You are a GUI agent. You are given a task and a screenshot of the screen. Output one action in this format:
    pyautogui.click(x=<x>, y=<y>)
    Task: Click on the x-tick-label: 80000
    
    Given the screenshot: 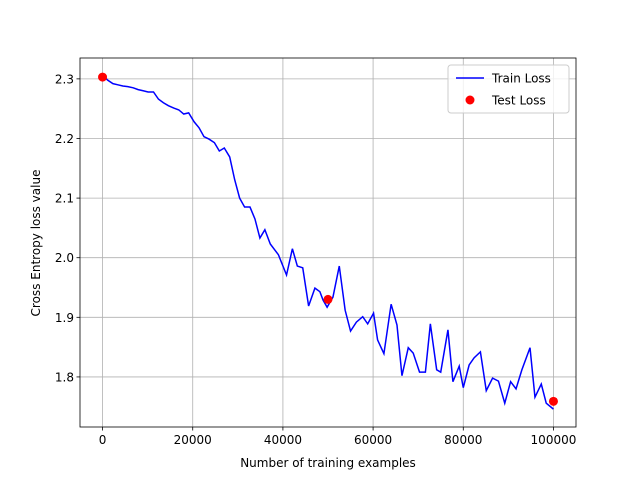 What is the action you would take?
    pyautogui.click(x=463, y=440)
    